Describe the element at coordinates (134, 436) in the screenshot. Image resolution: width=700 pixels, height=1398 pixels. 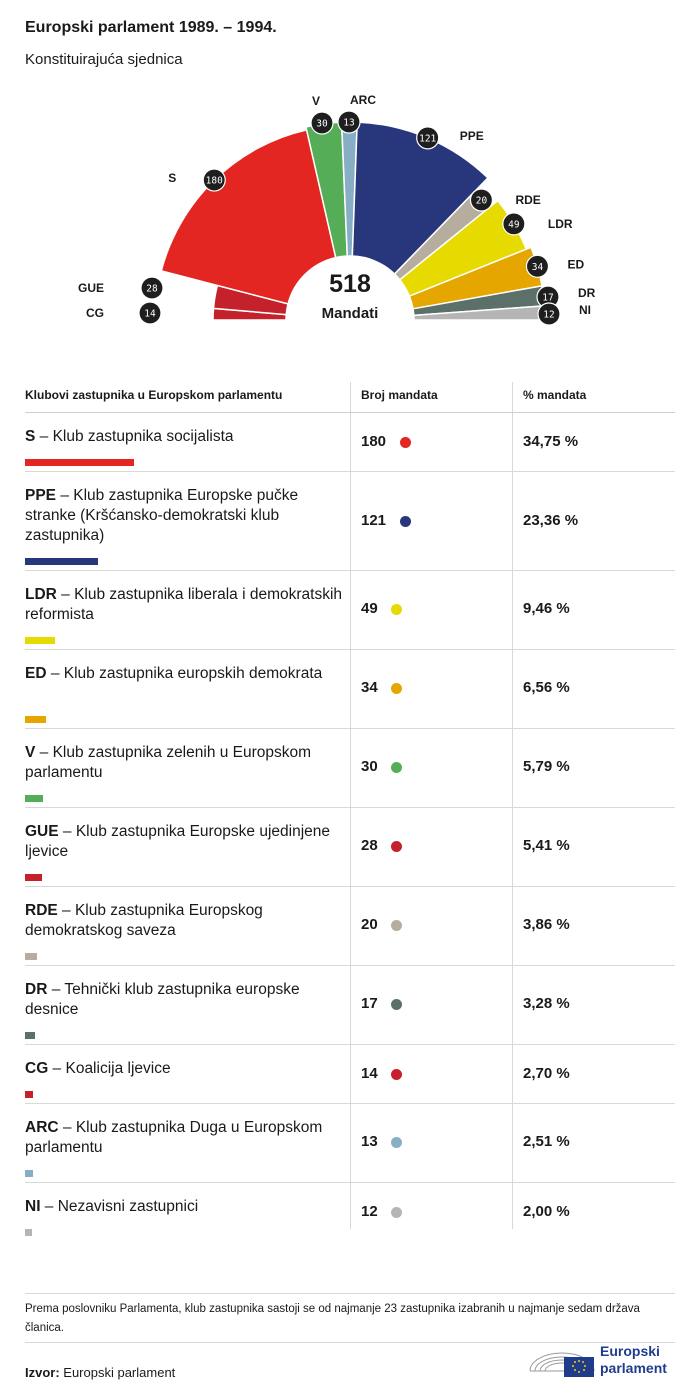
I see `group-fullname: – Klub zastupnika socijalista` at that location.